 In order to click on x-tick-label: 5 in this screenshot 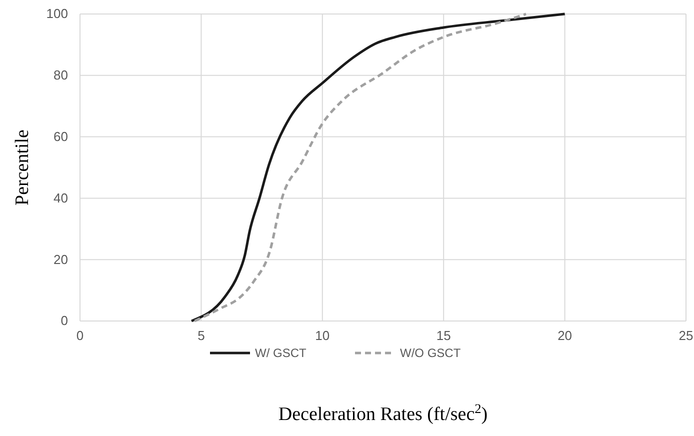, I will do `click(201, 336)`.